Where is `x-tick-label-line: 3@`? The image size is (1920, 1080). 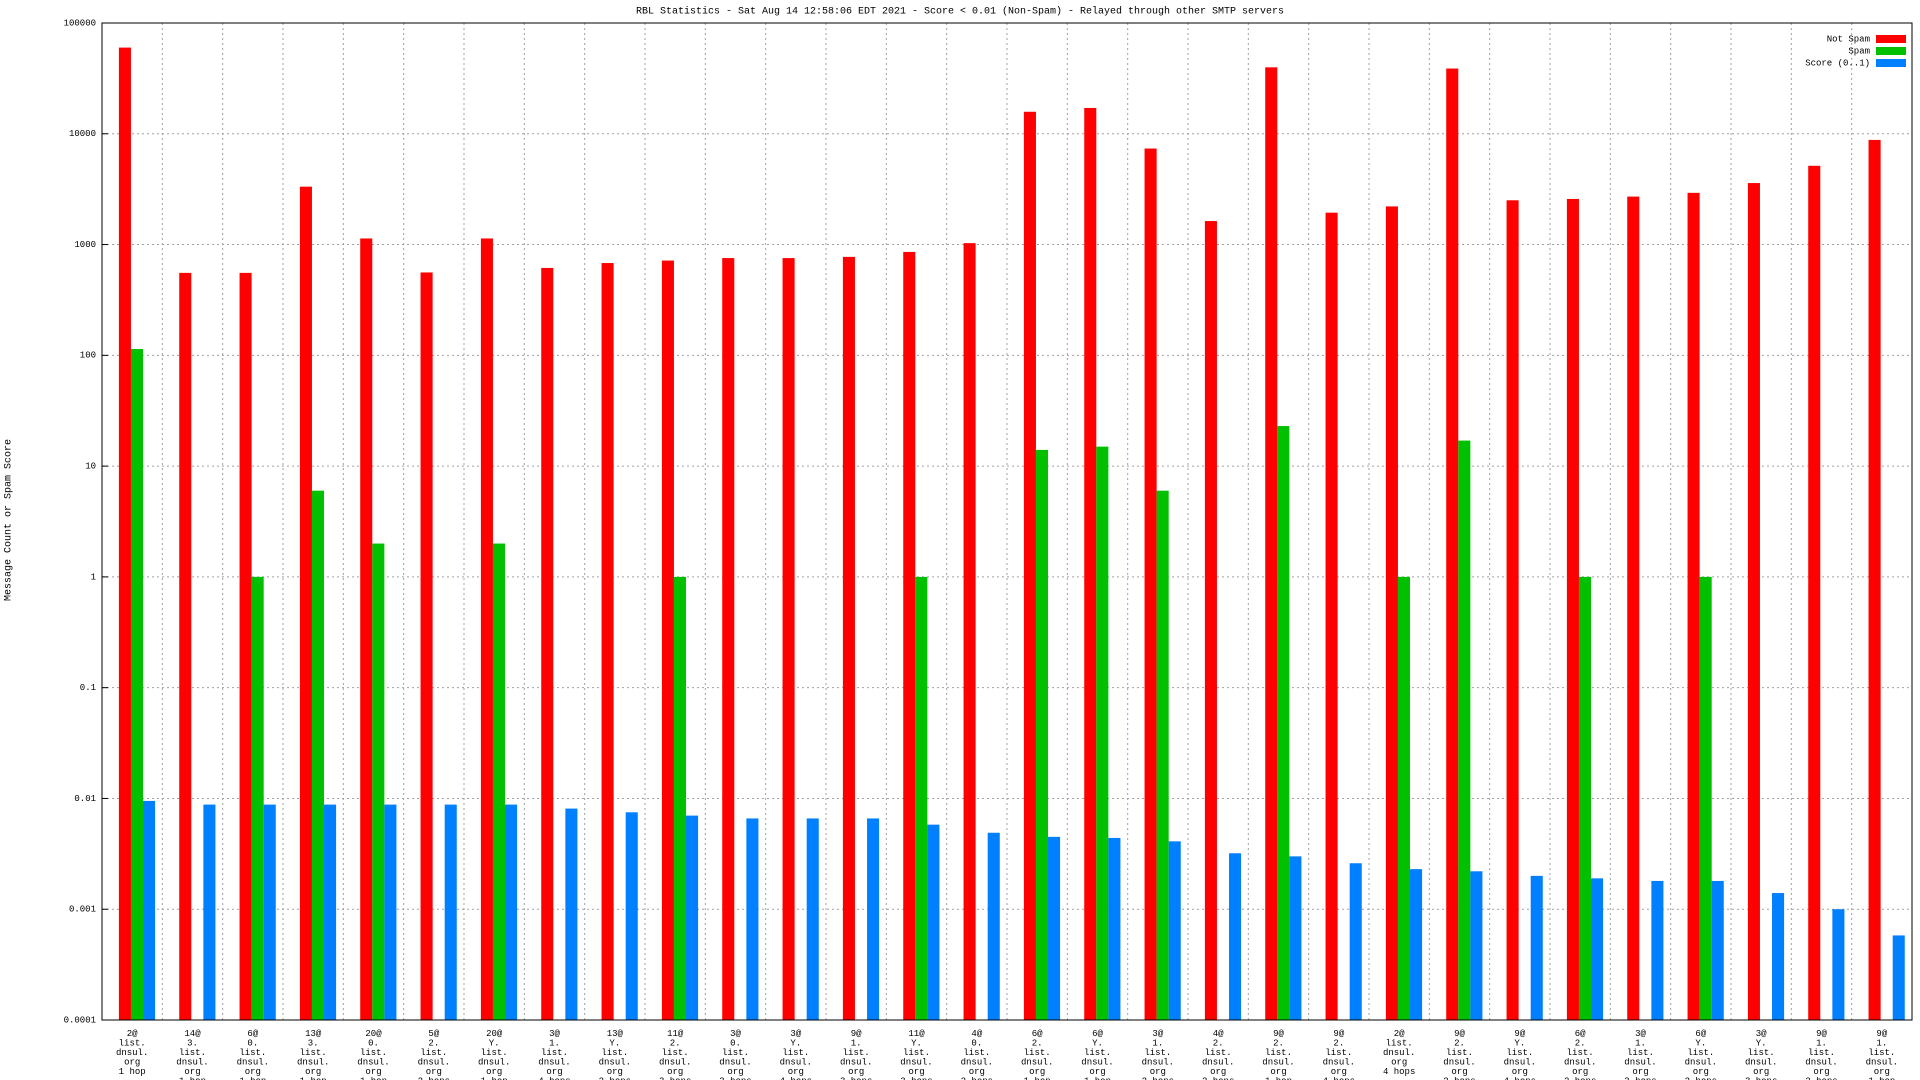 x-tick-label-line: 3@ is located at coordinates (1761, 1034).